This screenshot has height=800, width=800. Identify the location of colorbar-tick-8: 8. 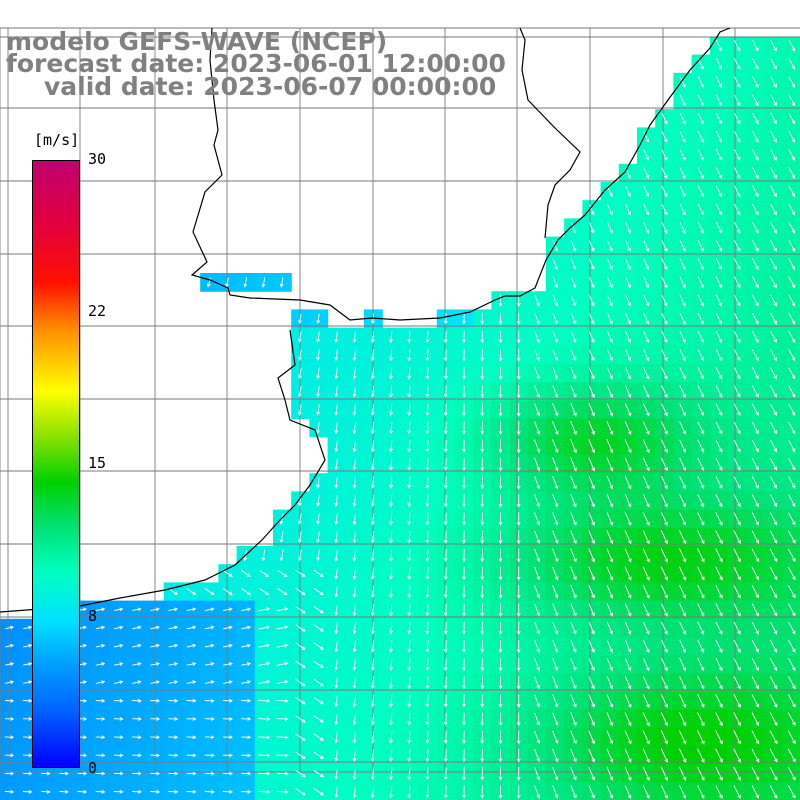
(93, 616).